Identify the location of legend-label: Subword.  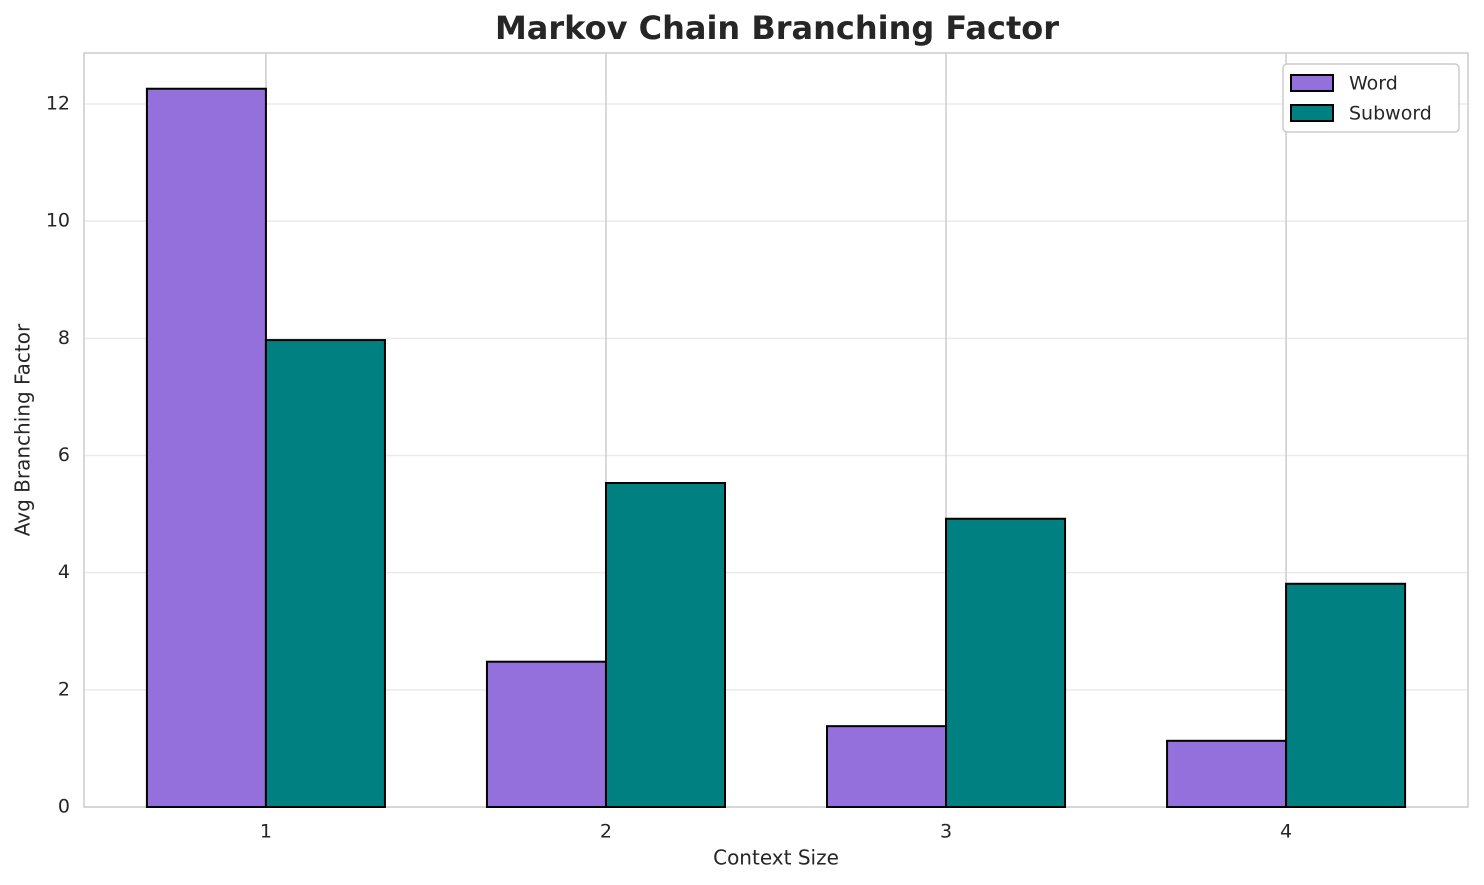
(1390, 114).